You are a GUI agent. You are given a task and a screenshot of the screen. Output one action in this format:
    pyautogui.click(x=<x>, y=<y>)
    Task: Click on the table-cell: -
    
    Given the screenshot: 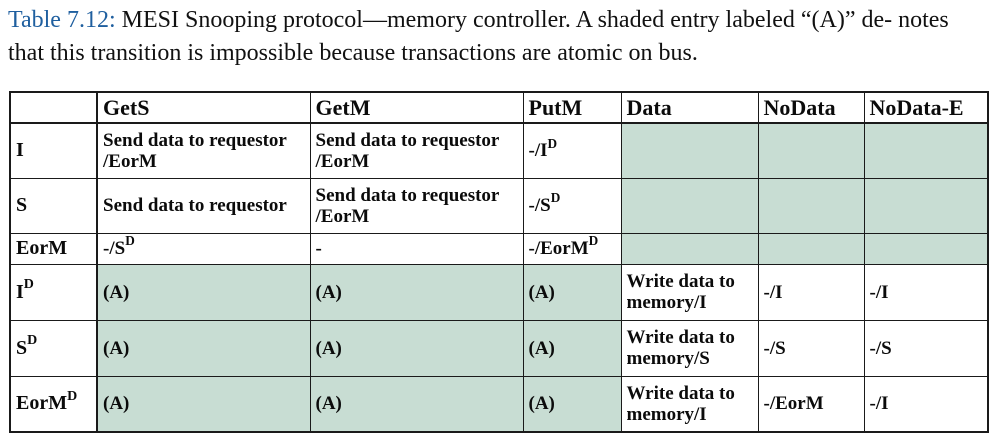 What is the action you would take?
    pyautogui.click(x=416, y=248)
    